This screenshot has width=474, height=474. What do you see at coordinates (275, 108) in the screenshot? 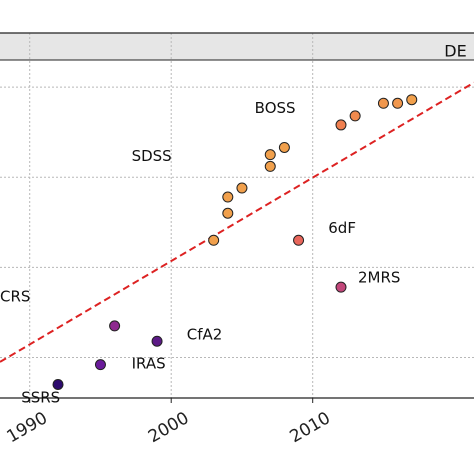
I see `annotation-boss: BOSS` at bounding box center [275, 108].